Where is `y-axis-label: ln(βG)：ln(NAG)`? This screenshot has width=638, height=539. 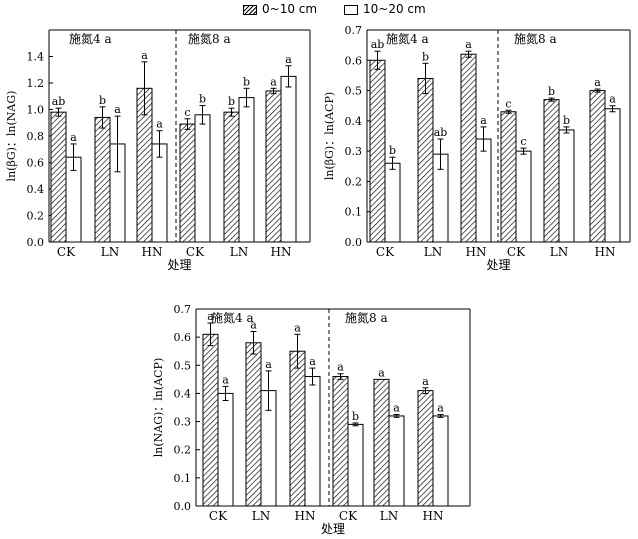 y-axis-label: ln(βG)：ln(NAG) is located at coordinates (11, 136).